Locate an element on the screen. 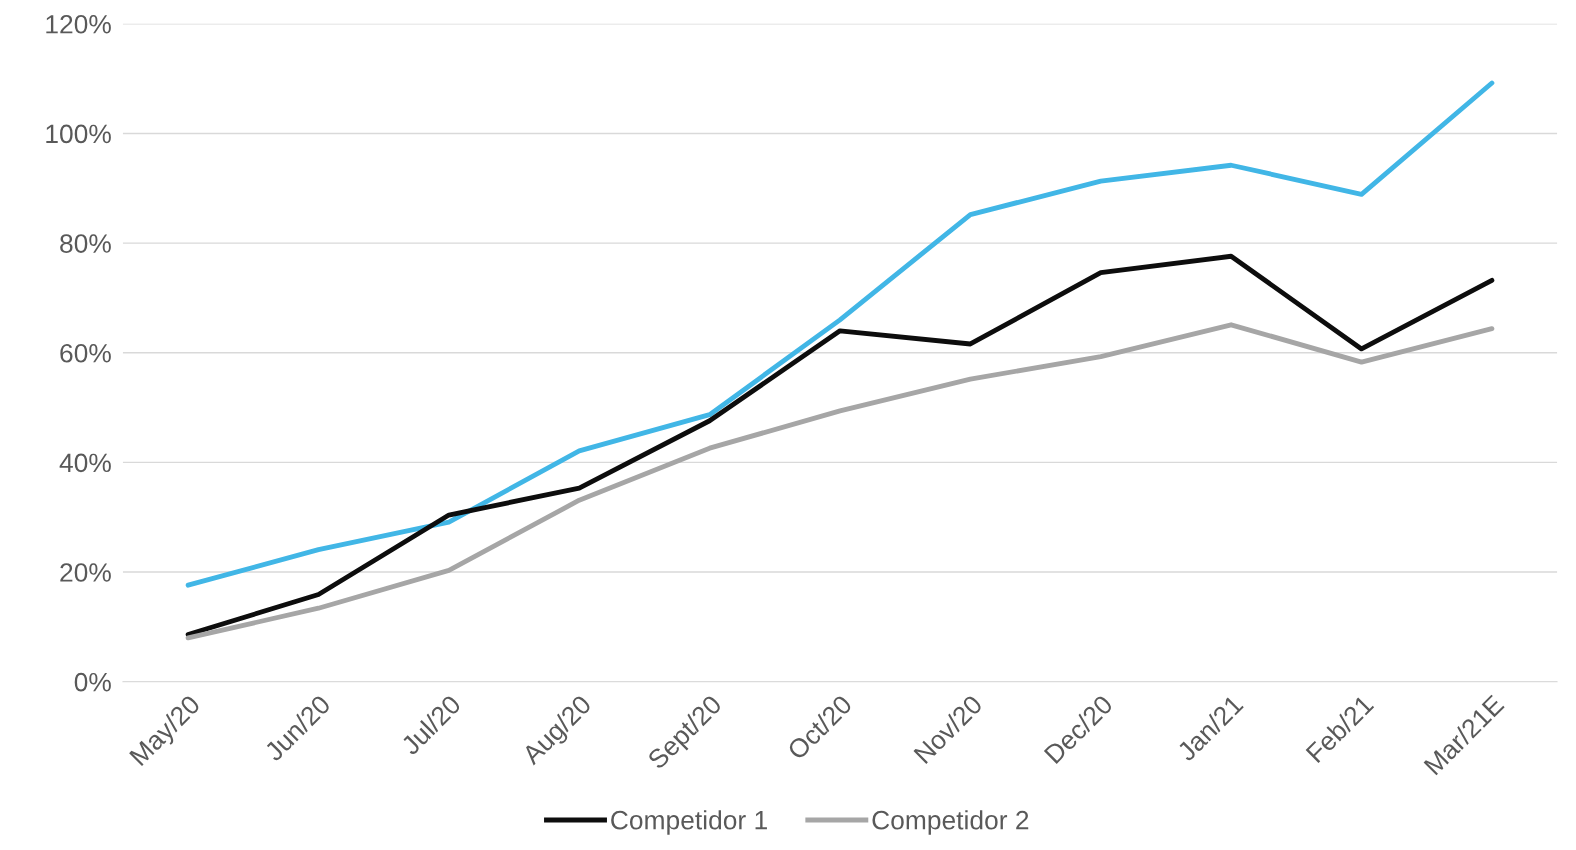 The width and height of the screenshot is (1576, 850). y-tick-label: 20% is located at coordinates (85, 572).